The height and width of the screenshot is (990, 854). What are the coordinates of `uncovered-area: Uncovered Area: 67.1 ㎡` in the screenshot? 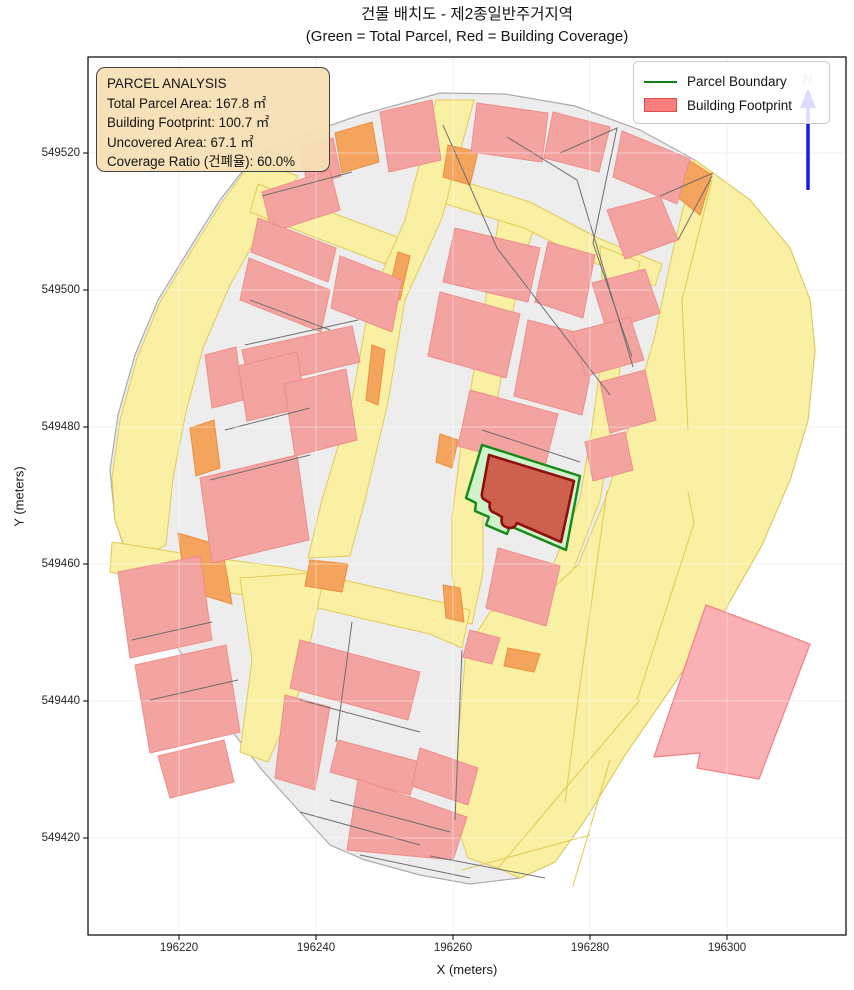 It's located at (180, 142).